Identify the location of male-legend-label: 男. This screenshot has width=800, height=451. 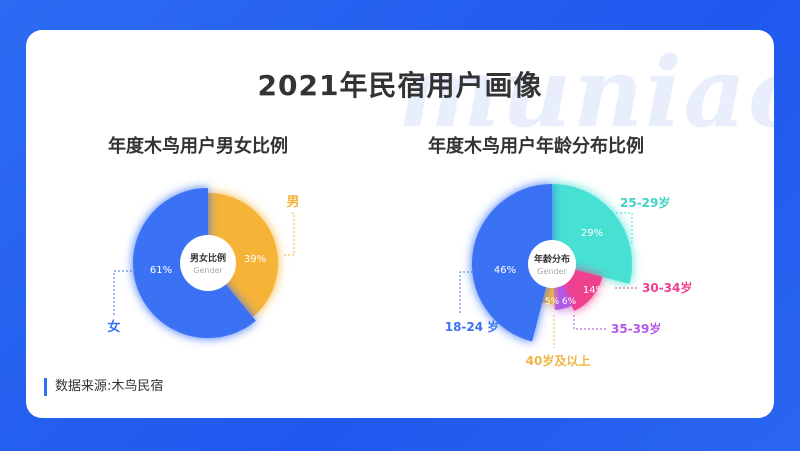
(292, 202).